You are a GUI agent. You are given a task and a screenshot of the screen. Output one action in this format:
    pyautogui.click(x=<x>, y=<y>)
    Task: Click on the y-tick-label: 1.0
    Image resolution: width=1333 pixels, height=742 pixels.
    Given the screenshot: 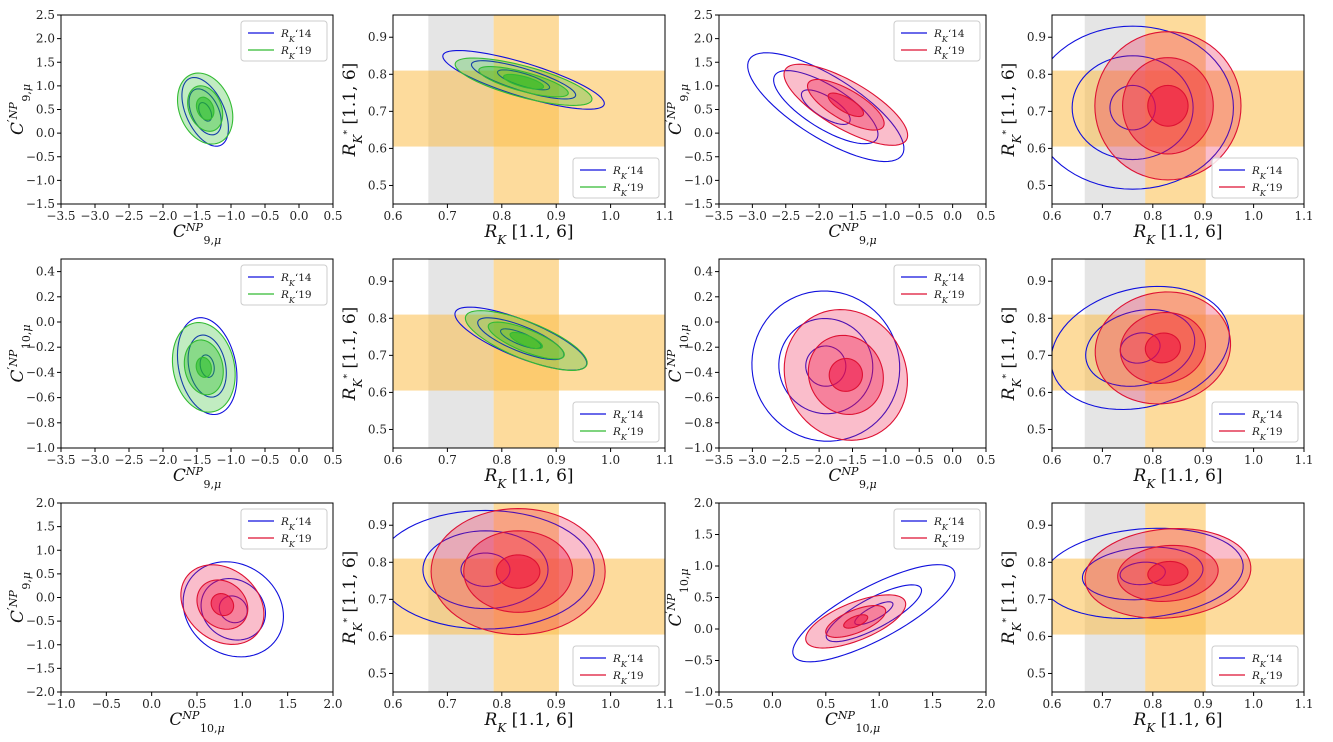 What is the action you would take?
    pyautogui.click(x=45, y=550)
    